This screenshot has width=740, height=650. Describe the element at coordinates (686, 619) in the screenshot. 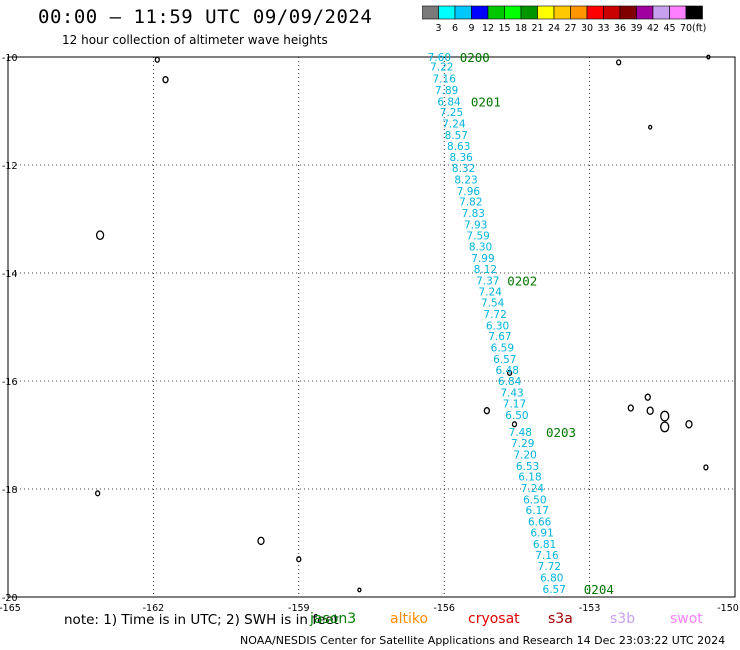

I see `mission-label: swot` at that location.